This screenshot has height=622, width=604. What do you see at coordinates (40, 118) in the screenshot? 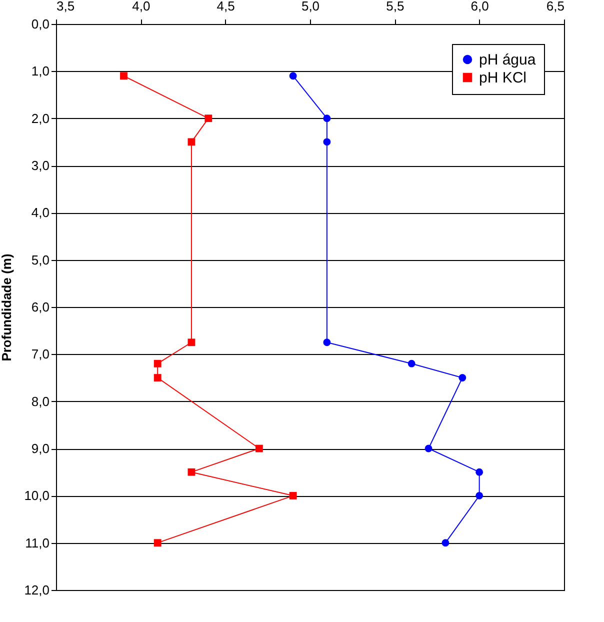
I see `y-tick-label: 2,0` at bounding box center [40, 118].